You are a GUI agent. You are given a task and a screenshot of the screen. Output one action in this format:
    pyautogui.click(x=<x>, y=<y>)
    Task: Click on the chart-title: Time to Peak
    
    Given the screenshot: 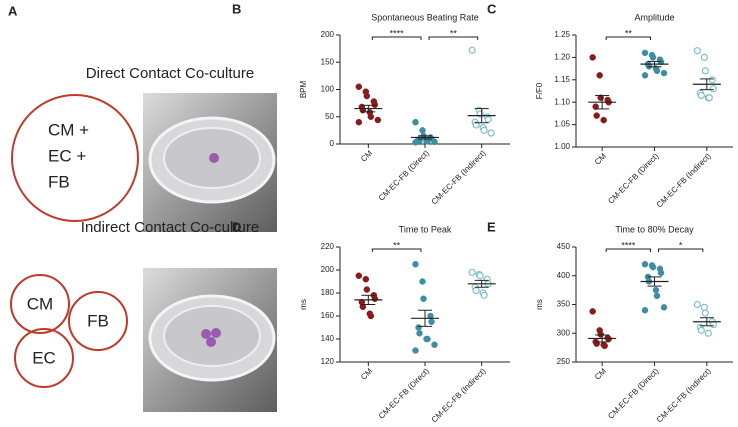 What is the action you would take?
    pyautogui.click(x=425, y=229)
    